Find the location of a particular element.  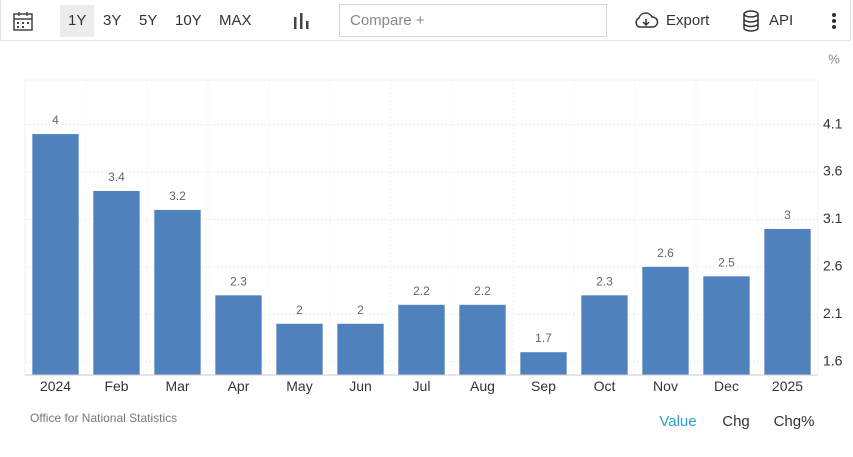

export-icon is located at coordinates (646, 21).